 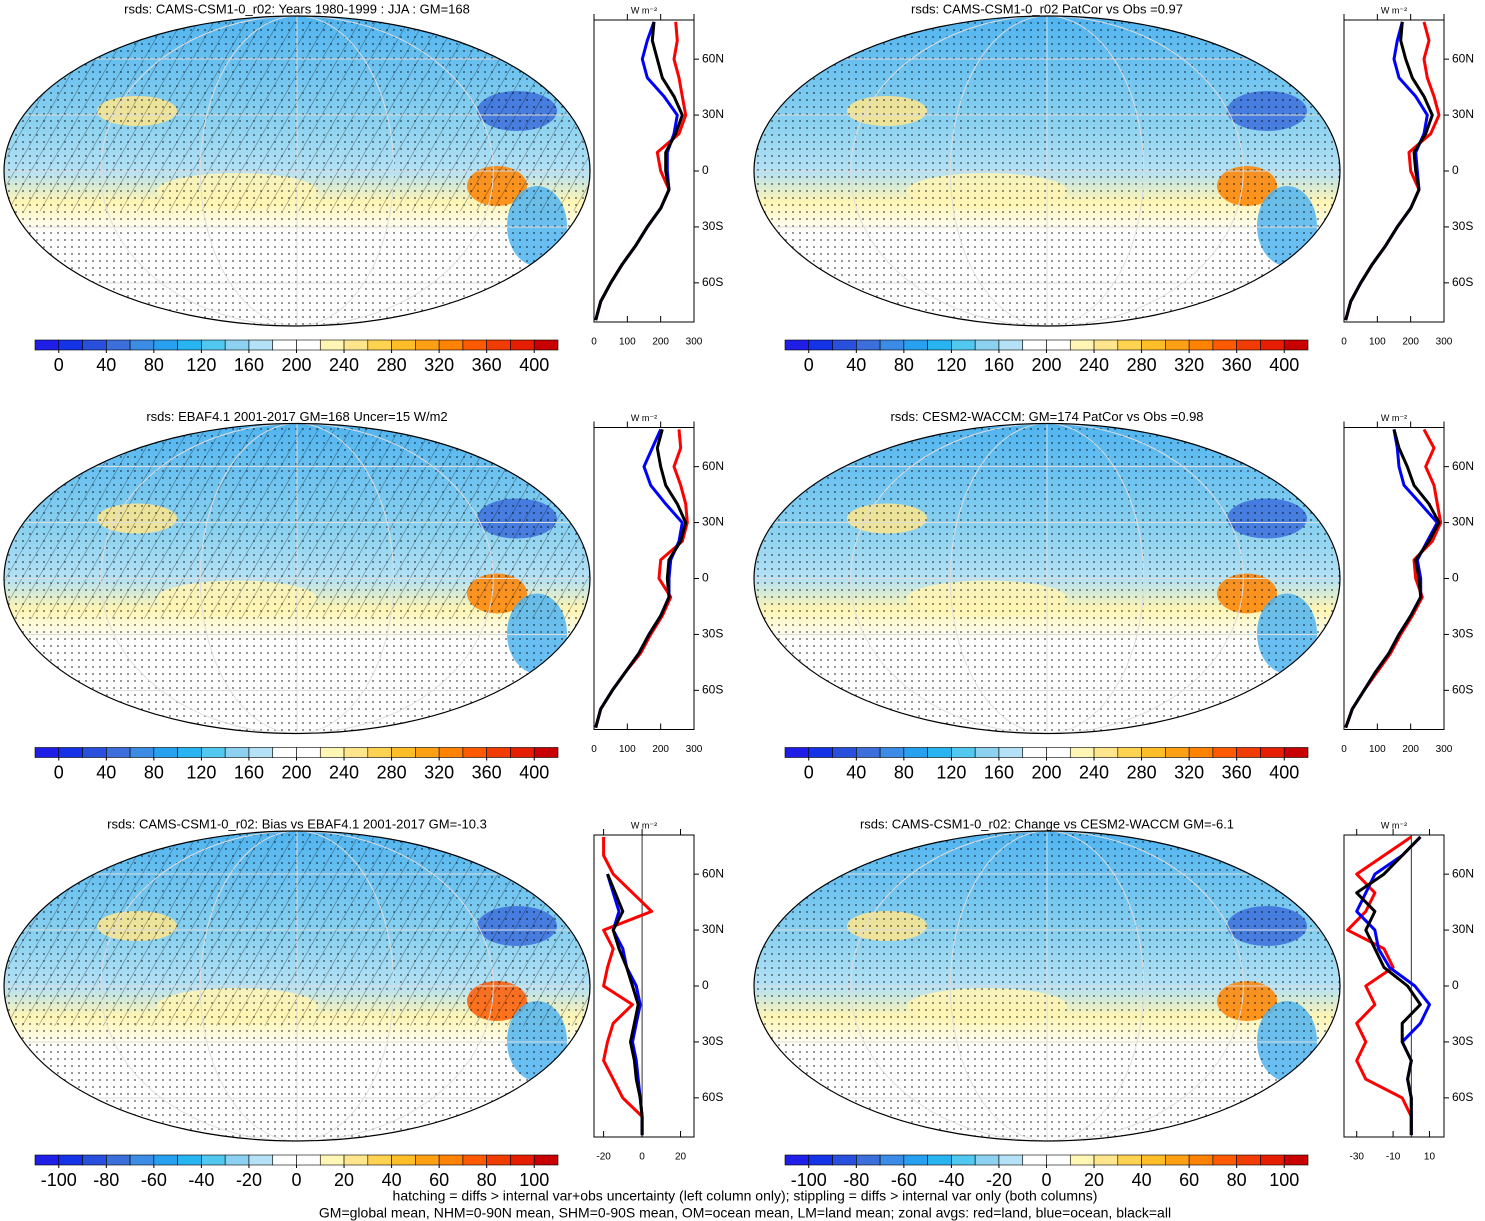 What do you see at coordinates (712, 634) in the screenshot?
I see `y-tick-label: 30S` at bounding box center [712, 634].